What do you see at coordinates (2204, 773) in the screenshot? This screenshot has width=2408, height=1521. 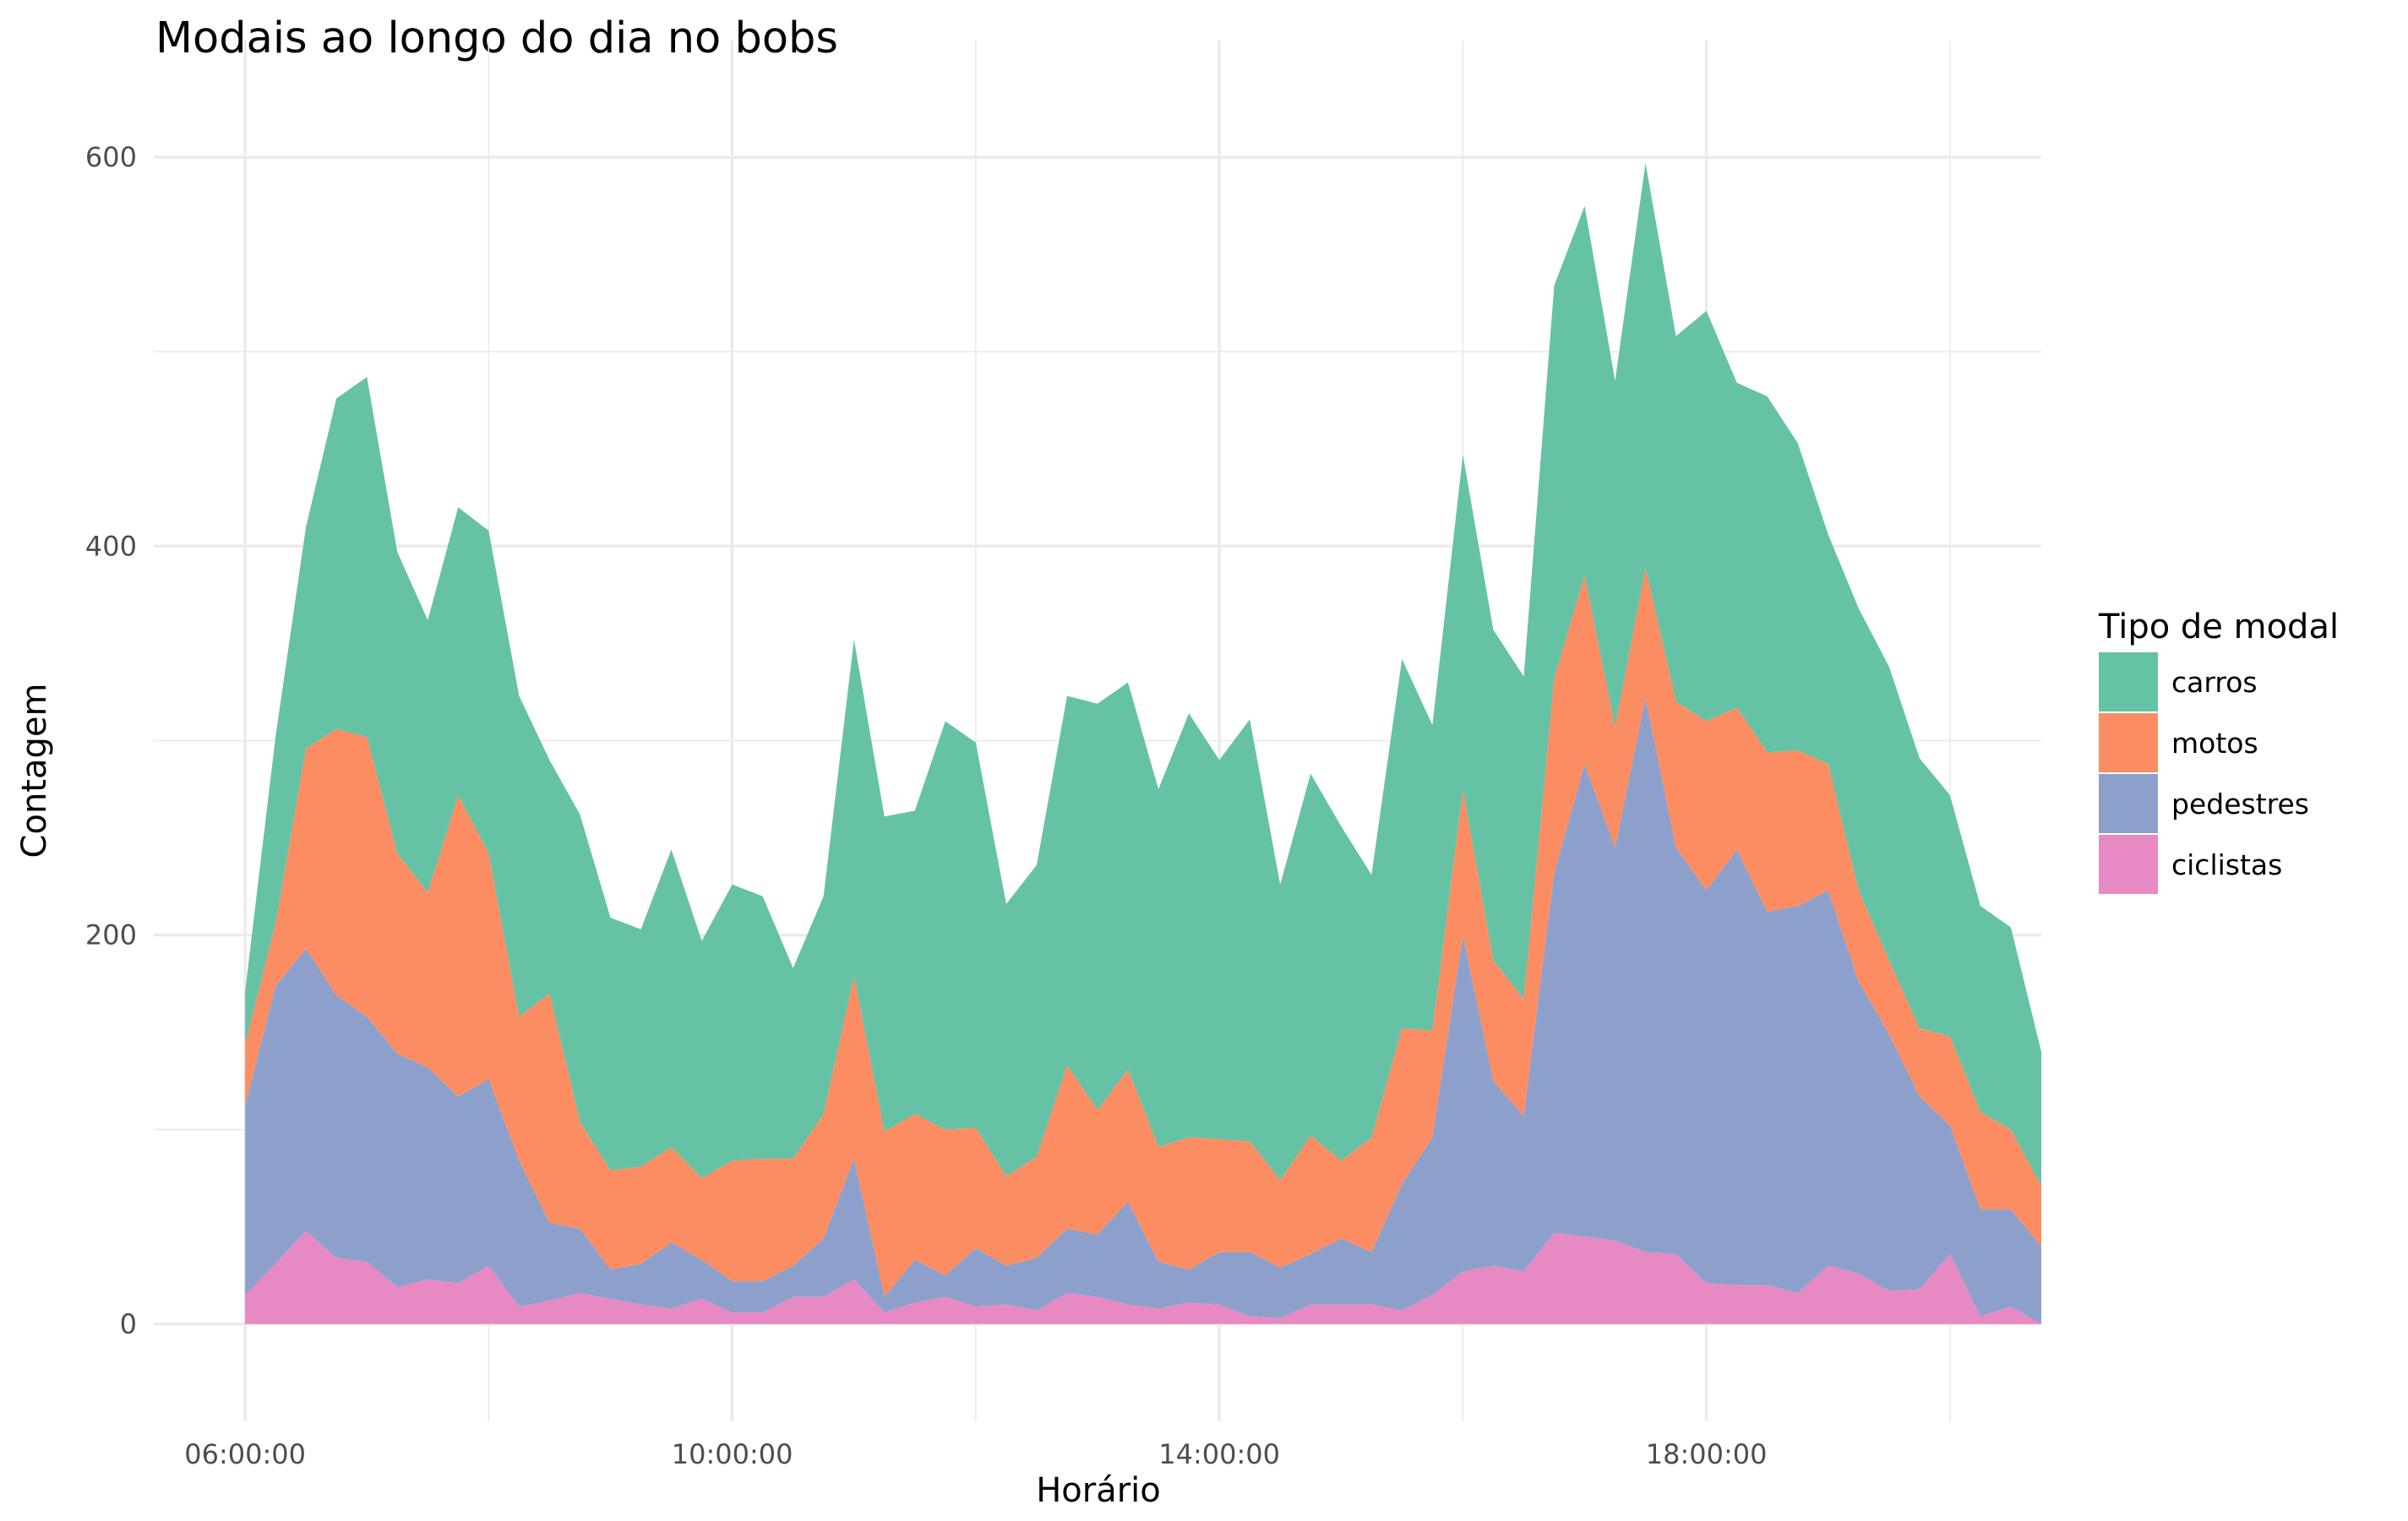 I see `legend-items: carros motos pedestres ciclistas` at bounding box center [2204, 773].